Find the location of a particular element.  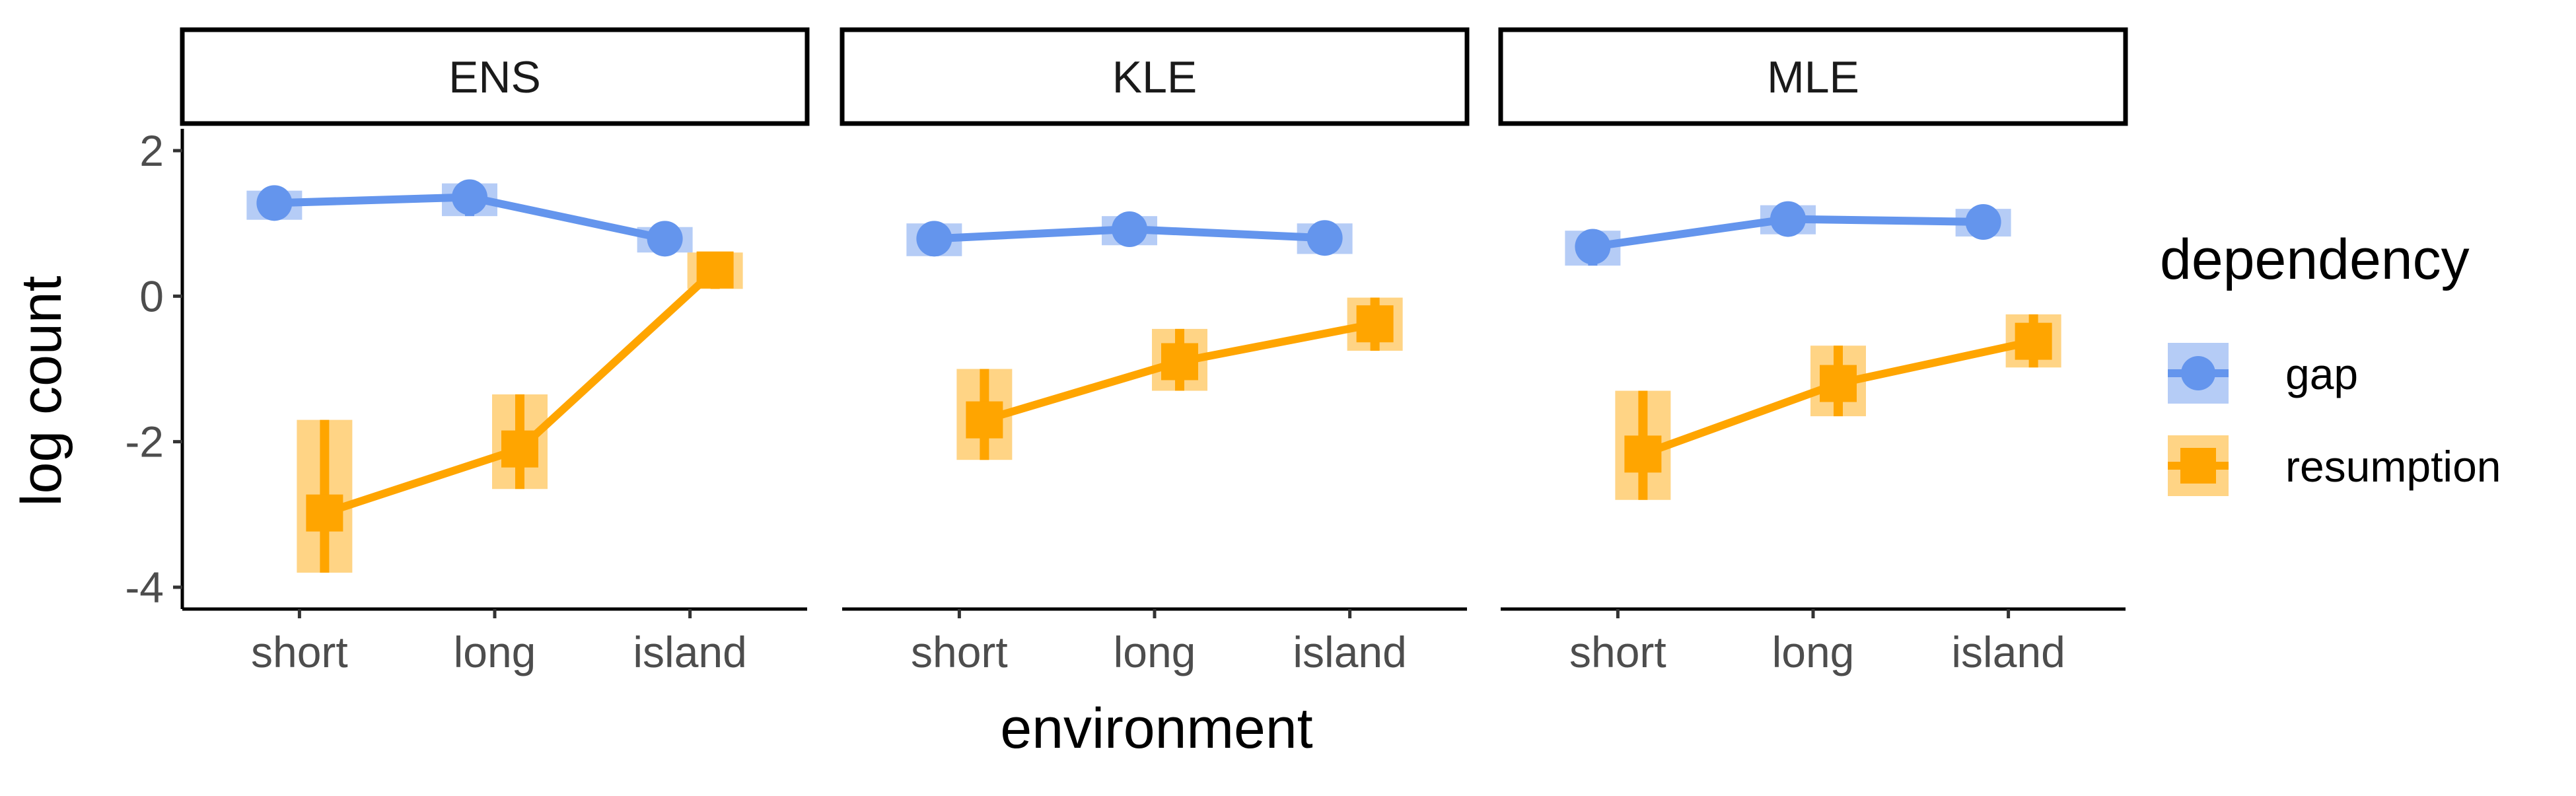

series-resumption-ens is located at coordinates (520, 412).